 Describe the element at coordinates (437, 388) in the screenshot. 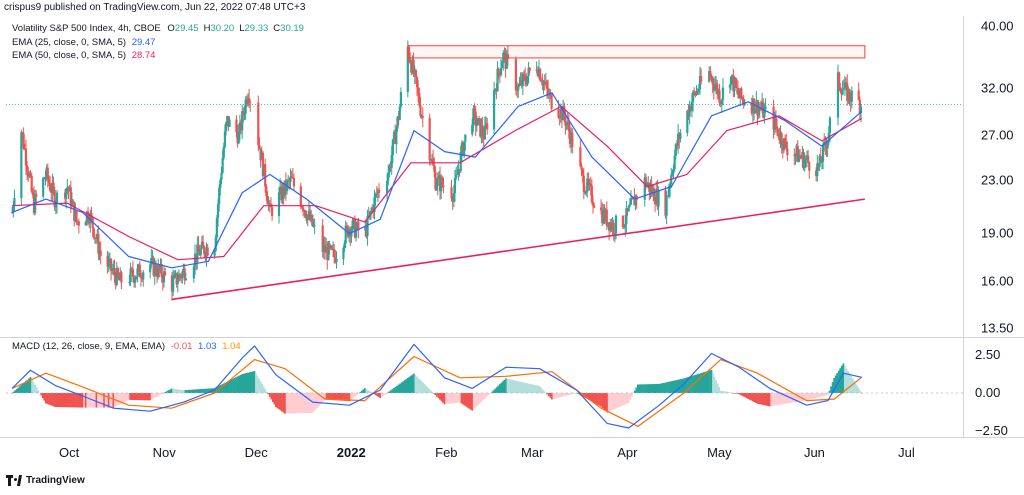

I see `macd-histogram` at that location.